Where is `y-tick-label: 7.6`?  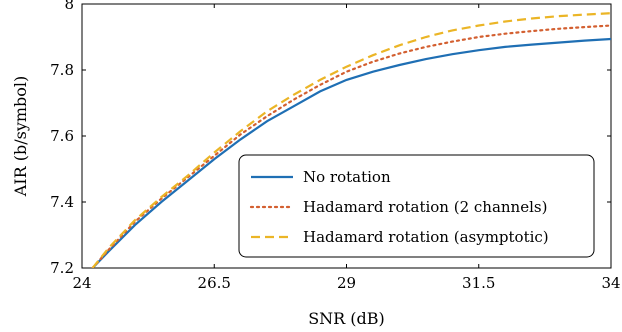 y-tick-label: 7.6 is located at coordinates (62, 136).